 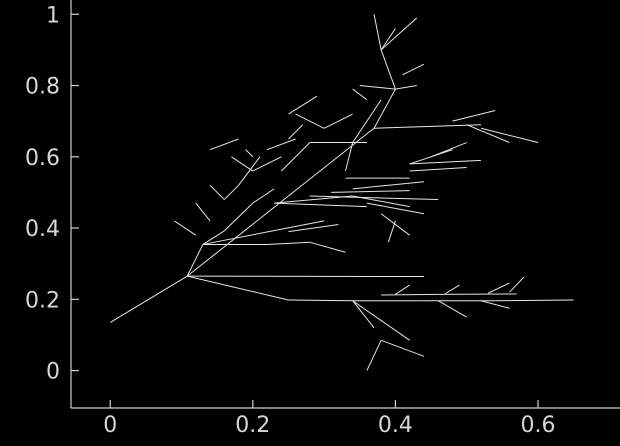 I want to click on x-tick-label-2: 0.4, so click(x=395, y=425).